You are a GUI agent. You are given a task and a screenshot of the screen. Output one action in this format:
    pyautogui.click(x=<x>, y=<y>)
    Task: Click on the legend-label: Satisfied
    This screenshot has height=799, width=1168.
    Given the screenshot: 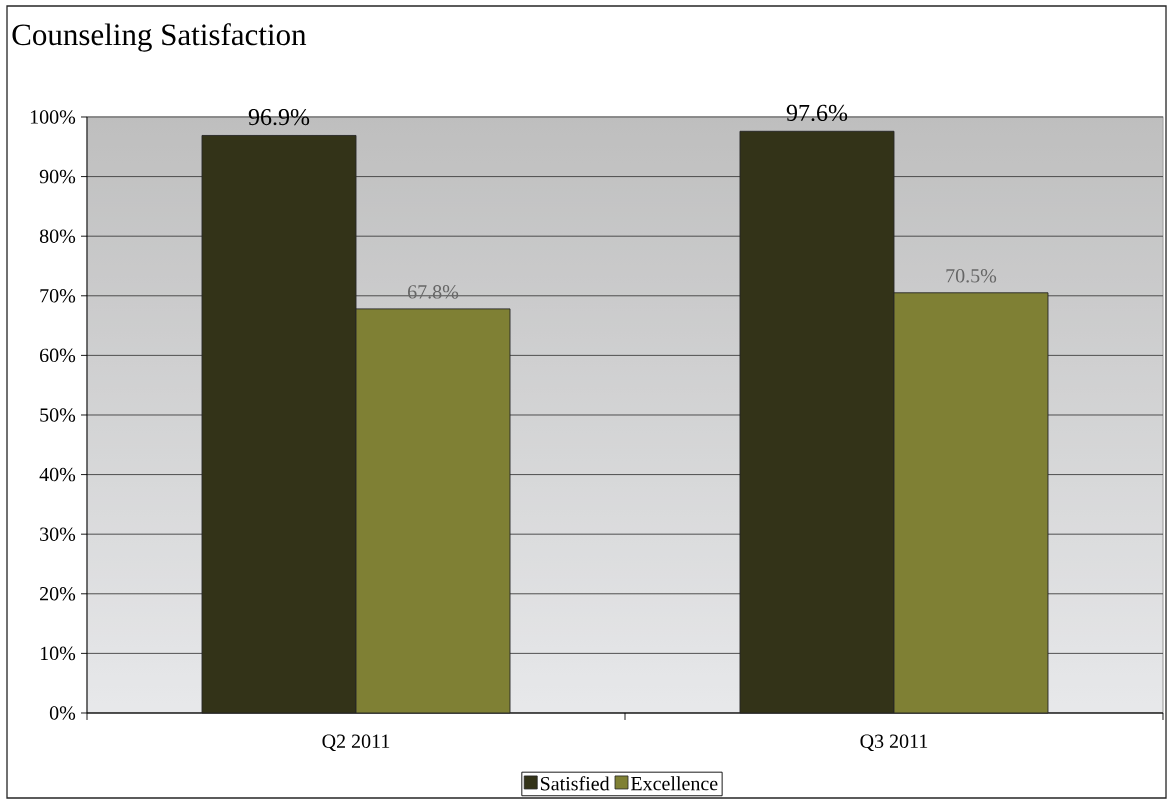 What is the action you would take?
    pyautogui.click(x=575, y=783)
    